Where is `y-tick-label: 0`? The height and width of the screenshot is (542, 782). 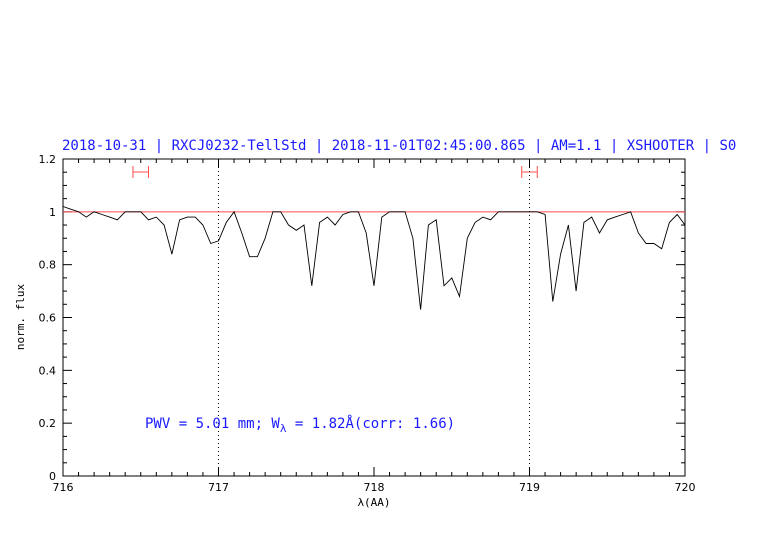
y-tick-label: 0 is located at coordinates (52, 476).